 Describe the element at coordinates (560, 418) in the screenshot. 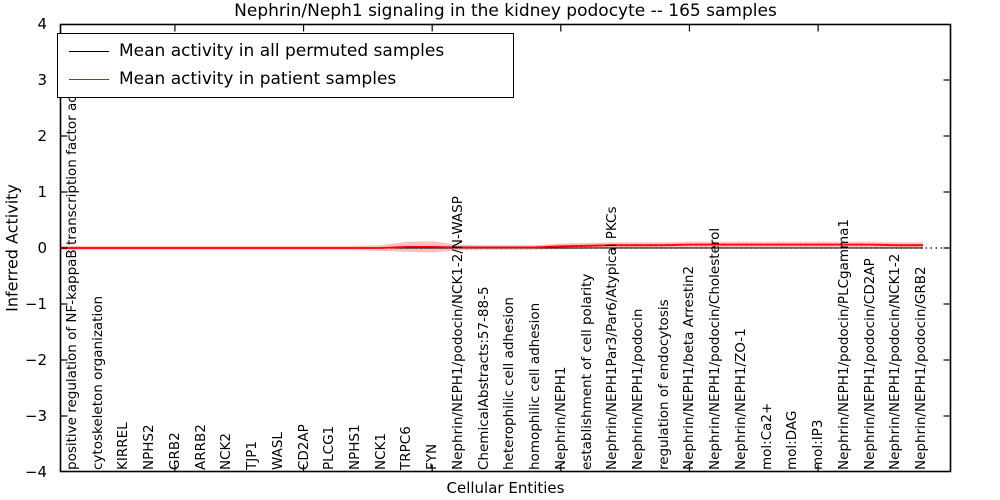

I see `x-category-label: Nephrin/NEPH1` at that location.